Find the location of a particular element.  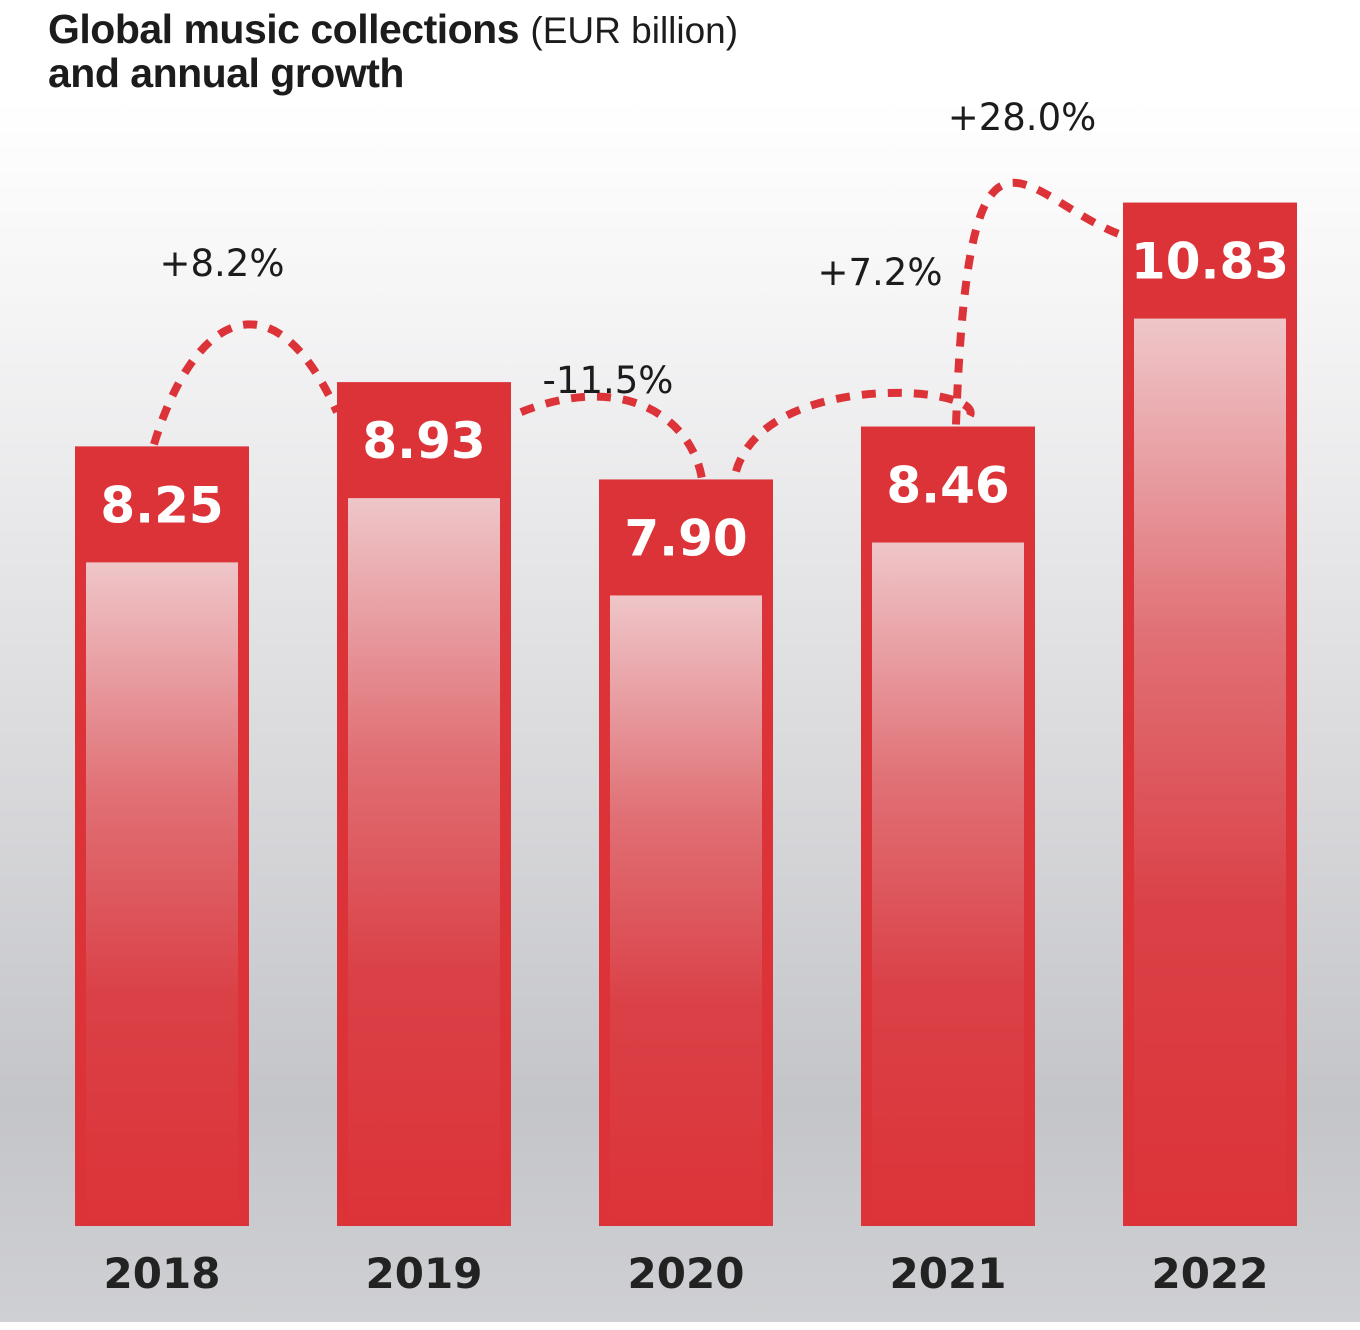

growth-arc-2021-2022 is located at coordinates (1054, 301).